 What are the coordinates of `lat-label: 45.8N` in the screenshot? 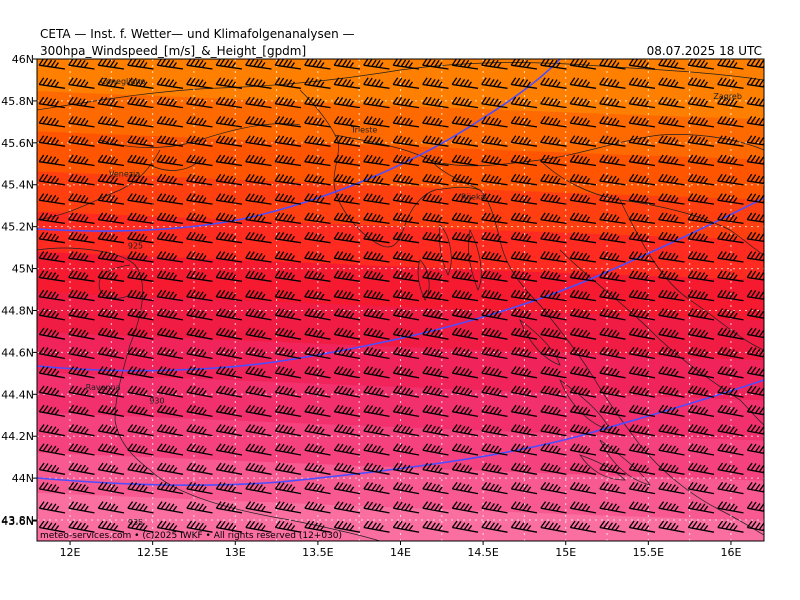 It's located at (17, 101).